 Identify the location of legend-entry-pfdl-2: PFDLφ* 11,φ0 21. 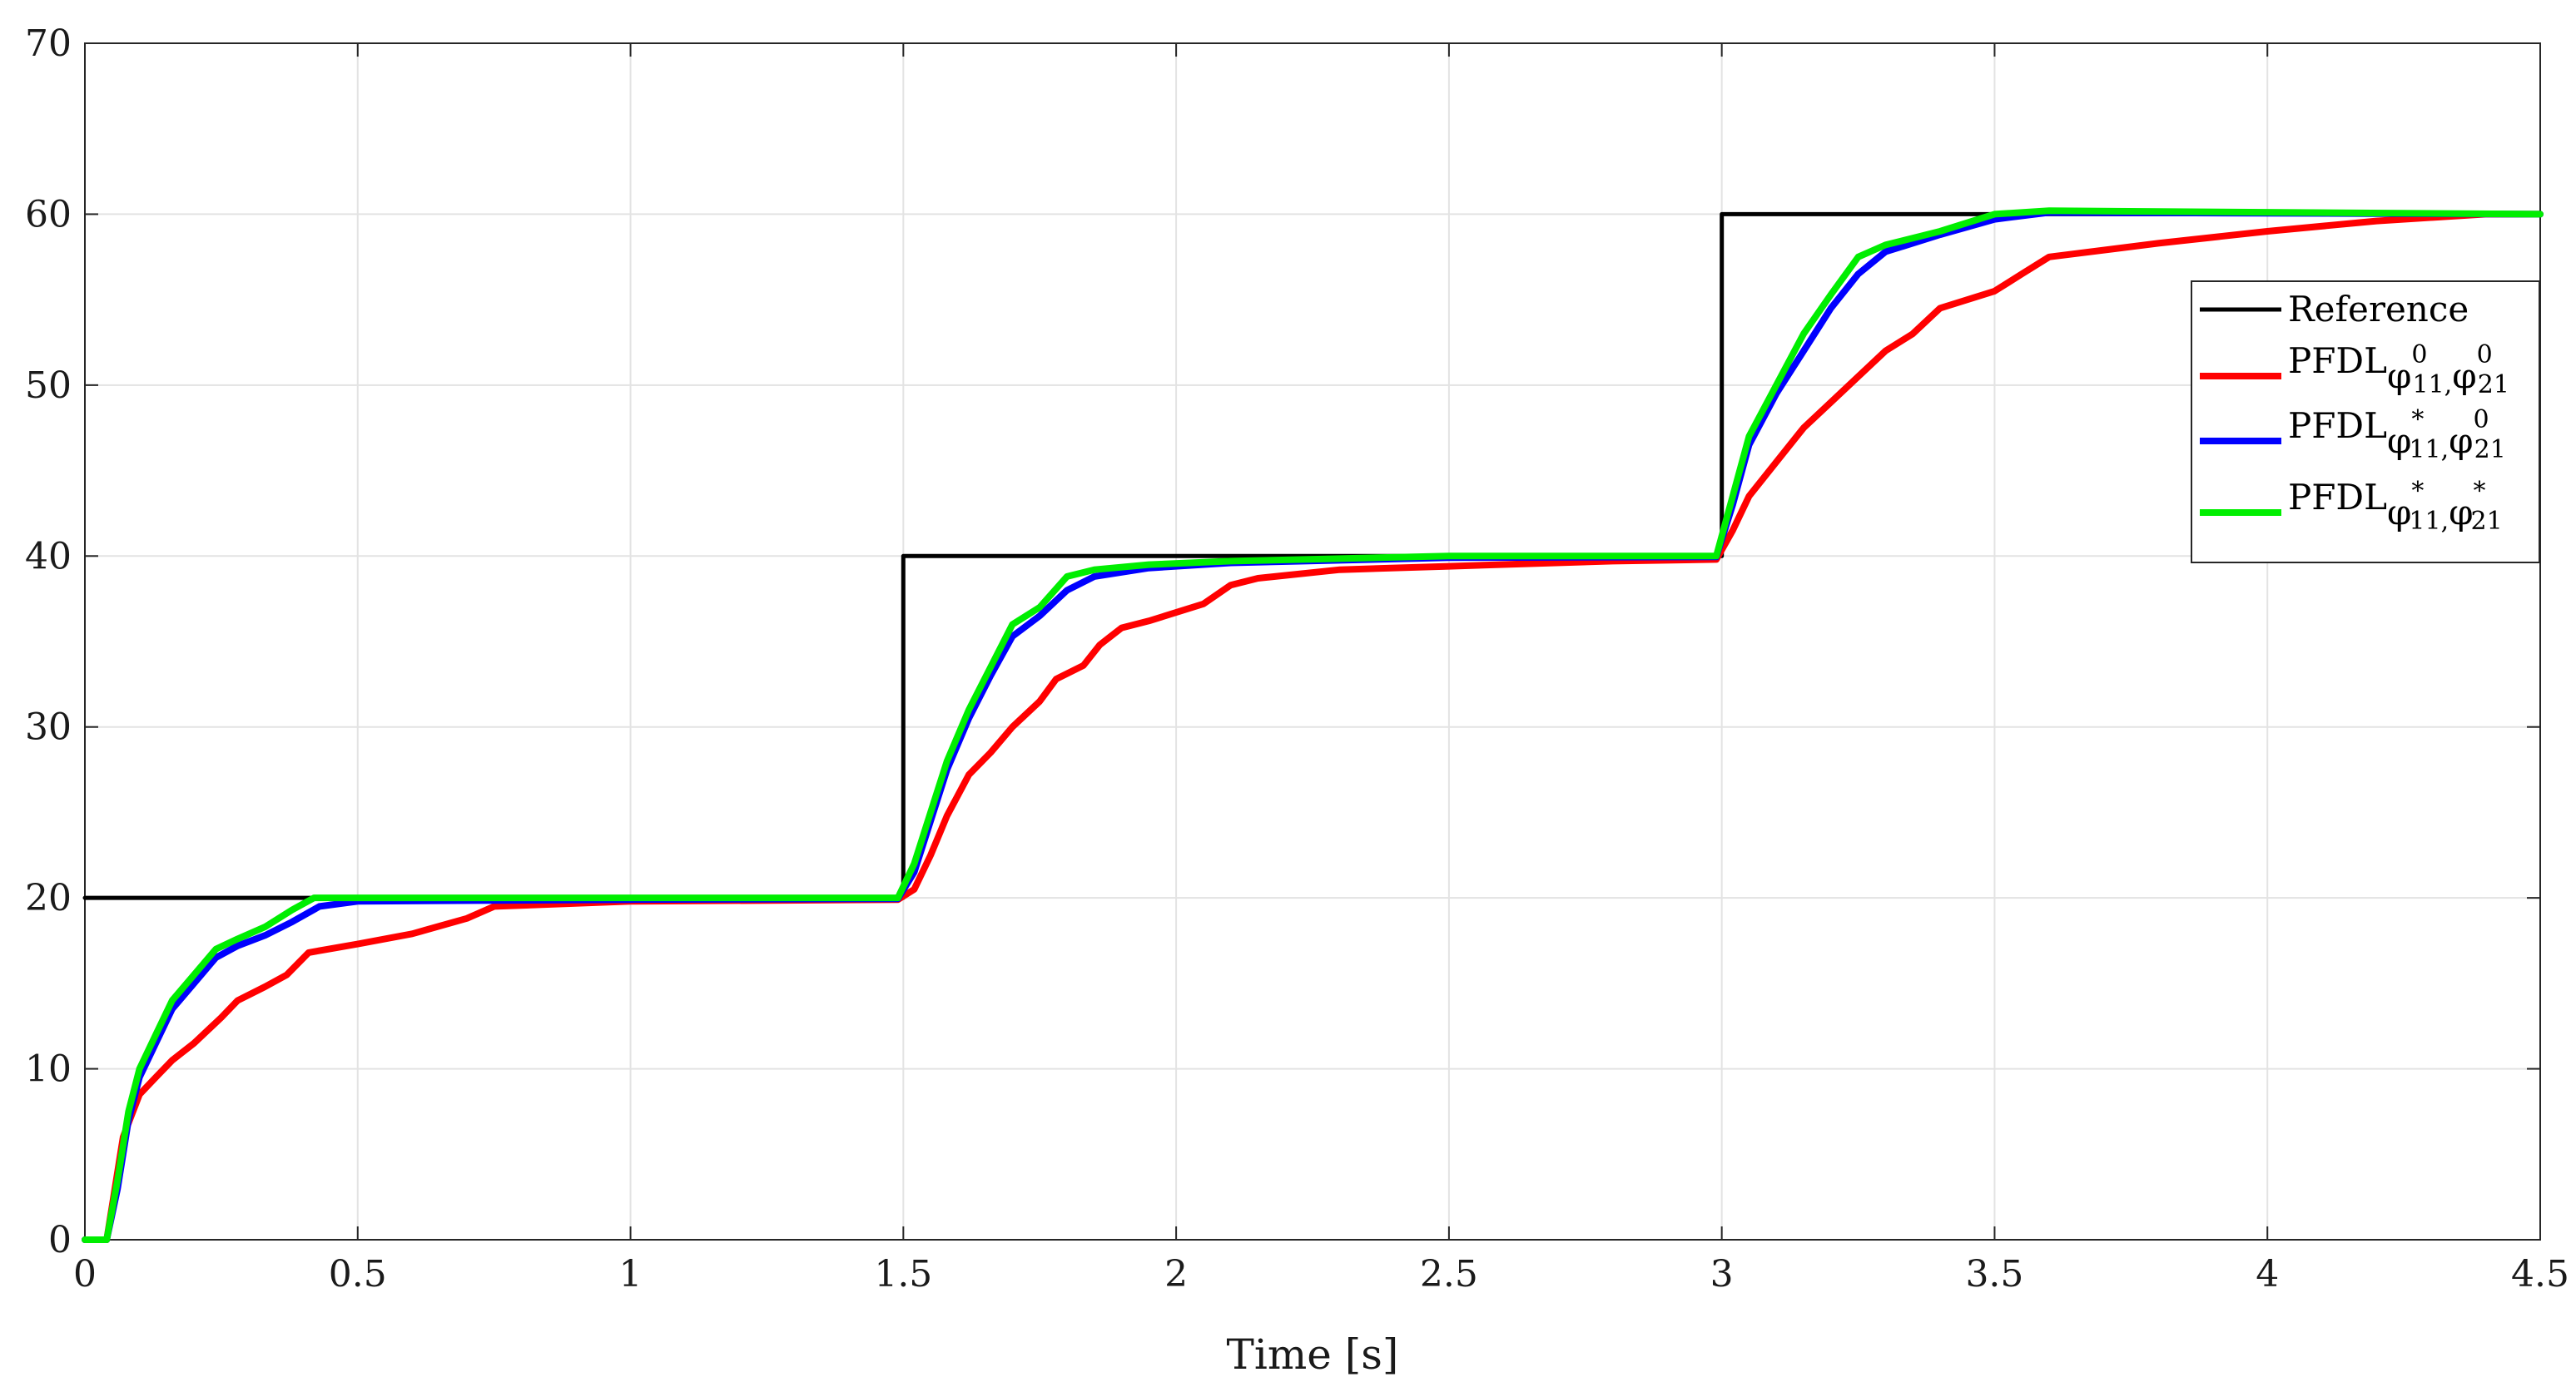
(2353, 435).